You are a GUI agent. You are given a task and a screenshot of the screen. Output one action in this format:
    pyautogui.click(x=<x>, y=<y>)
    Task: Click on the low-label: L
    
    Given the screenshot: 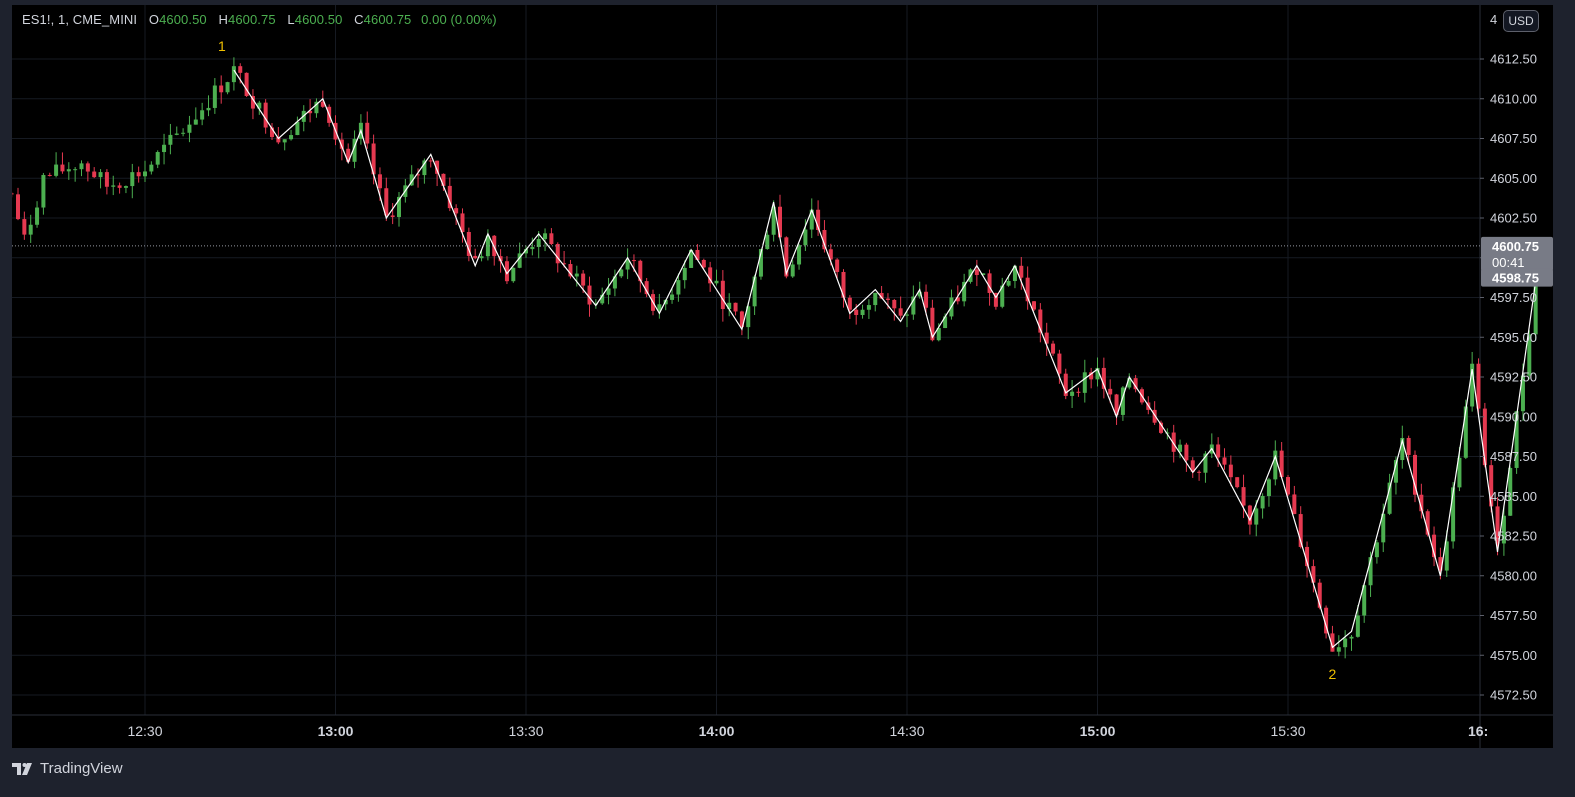 What is the action you would take?
    pyautogui.click(x=291, y=19)
    